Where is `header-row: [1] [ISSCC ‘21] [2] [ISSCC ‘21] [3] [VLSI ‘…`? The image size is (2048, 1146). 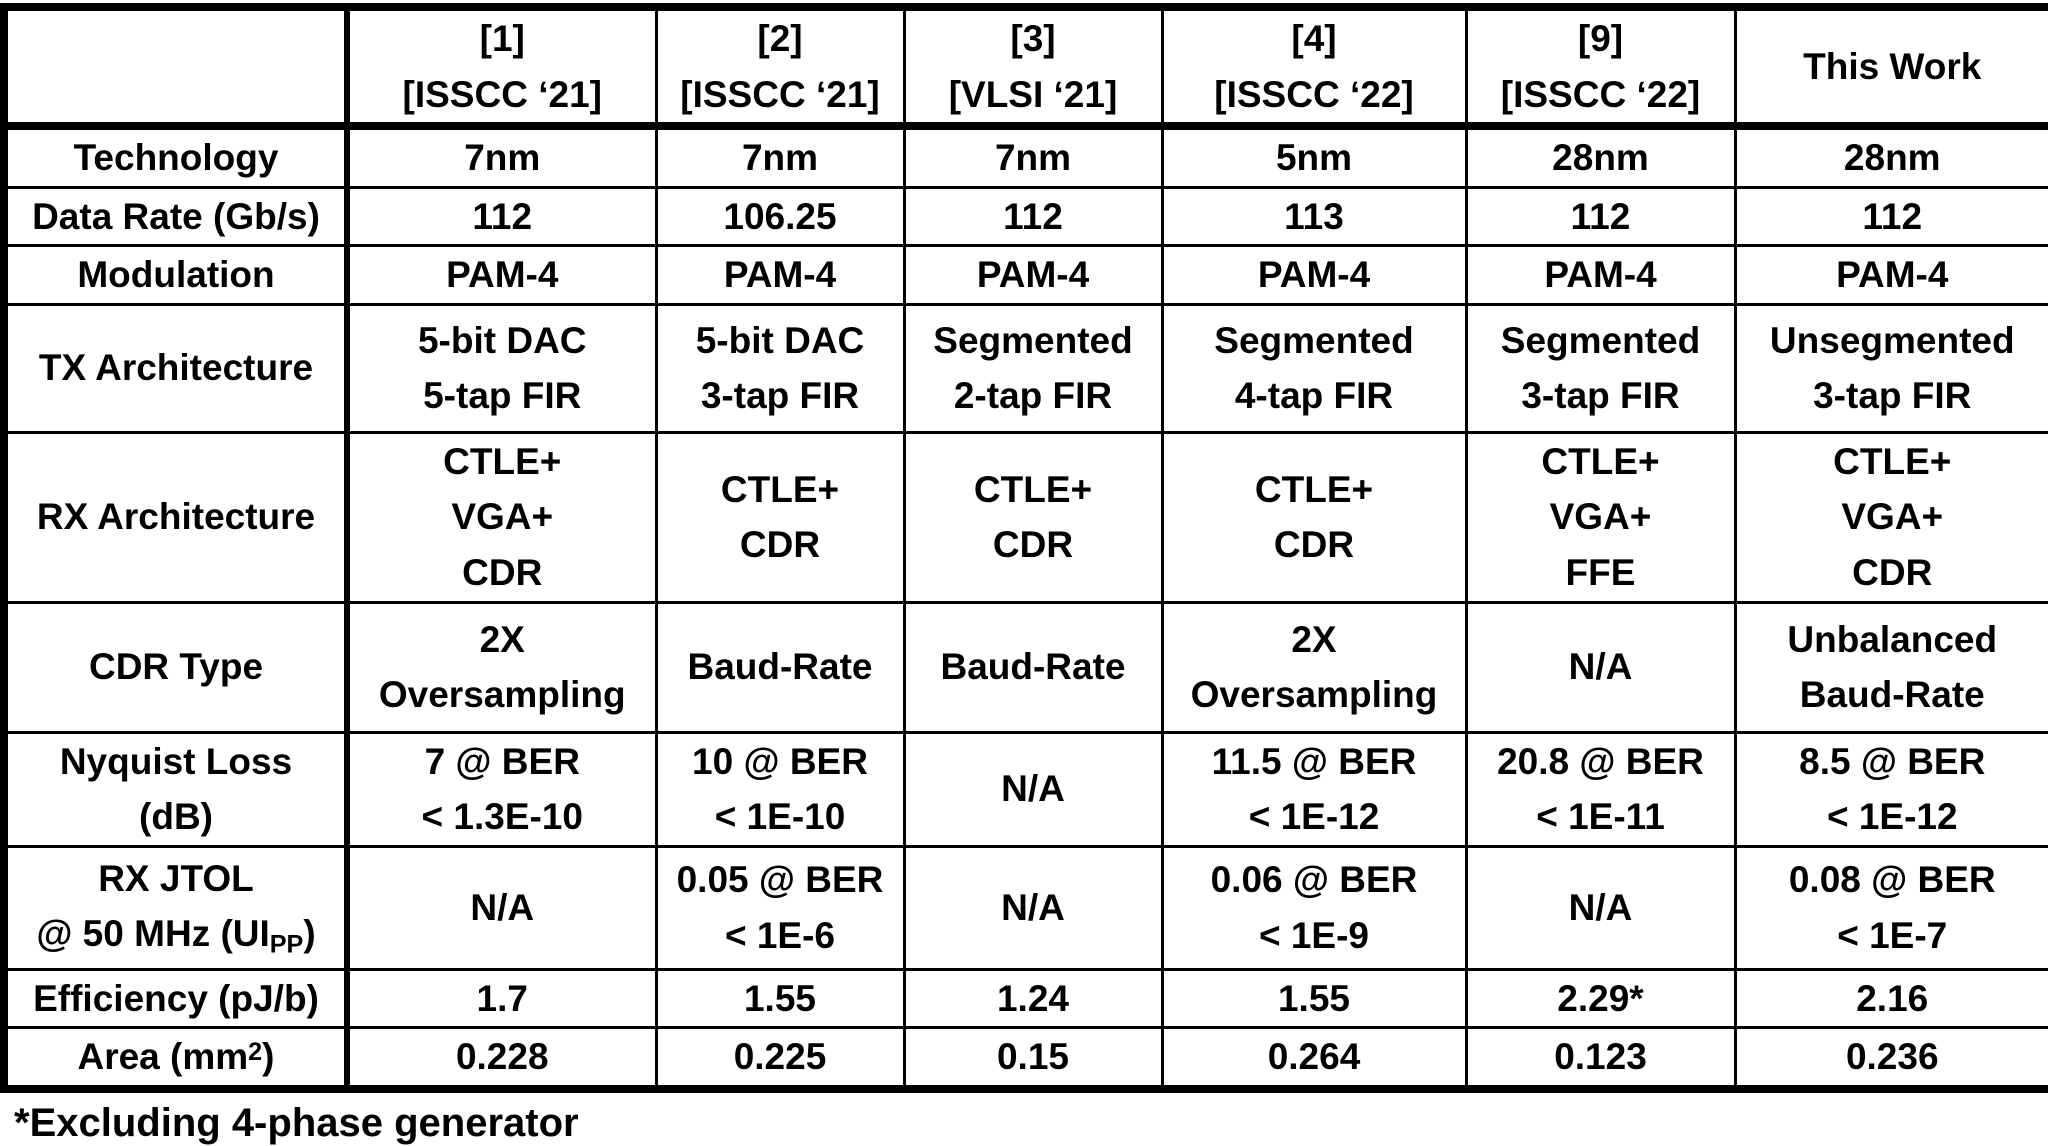 header-row: [1] [ISSCC ‘21] [2] [ISSCC ‘21] [3] [VLSI ‘… is located at coordinates (1025, 67).